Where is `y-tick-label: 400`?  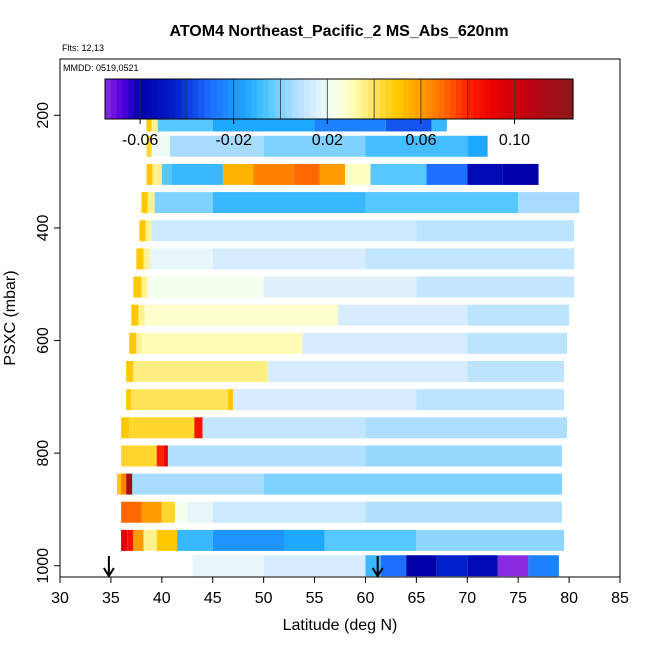
y-tick-label: 400 is located at coordinates (43, 227).